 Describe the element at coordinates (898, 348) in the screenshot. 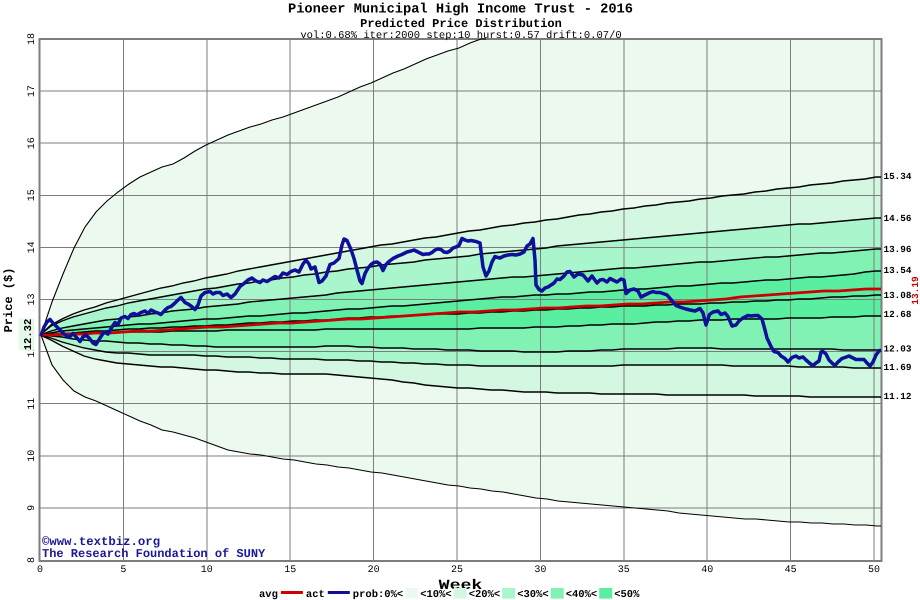

I see `svg-text: 12.03` at that location.